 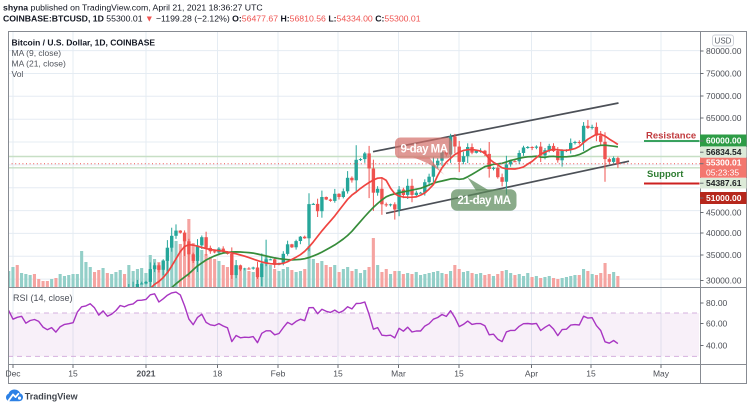 What do you see at coordinates (43, 298) in the screenshot?
I see `svg-text: RSI (14, close)` at bounding box center [43, 298].